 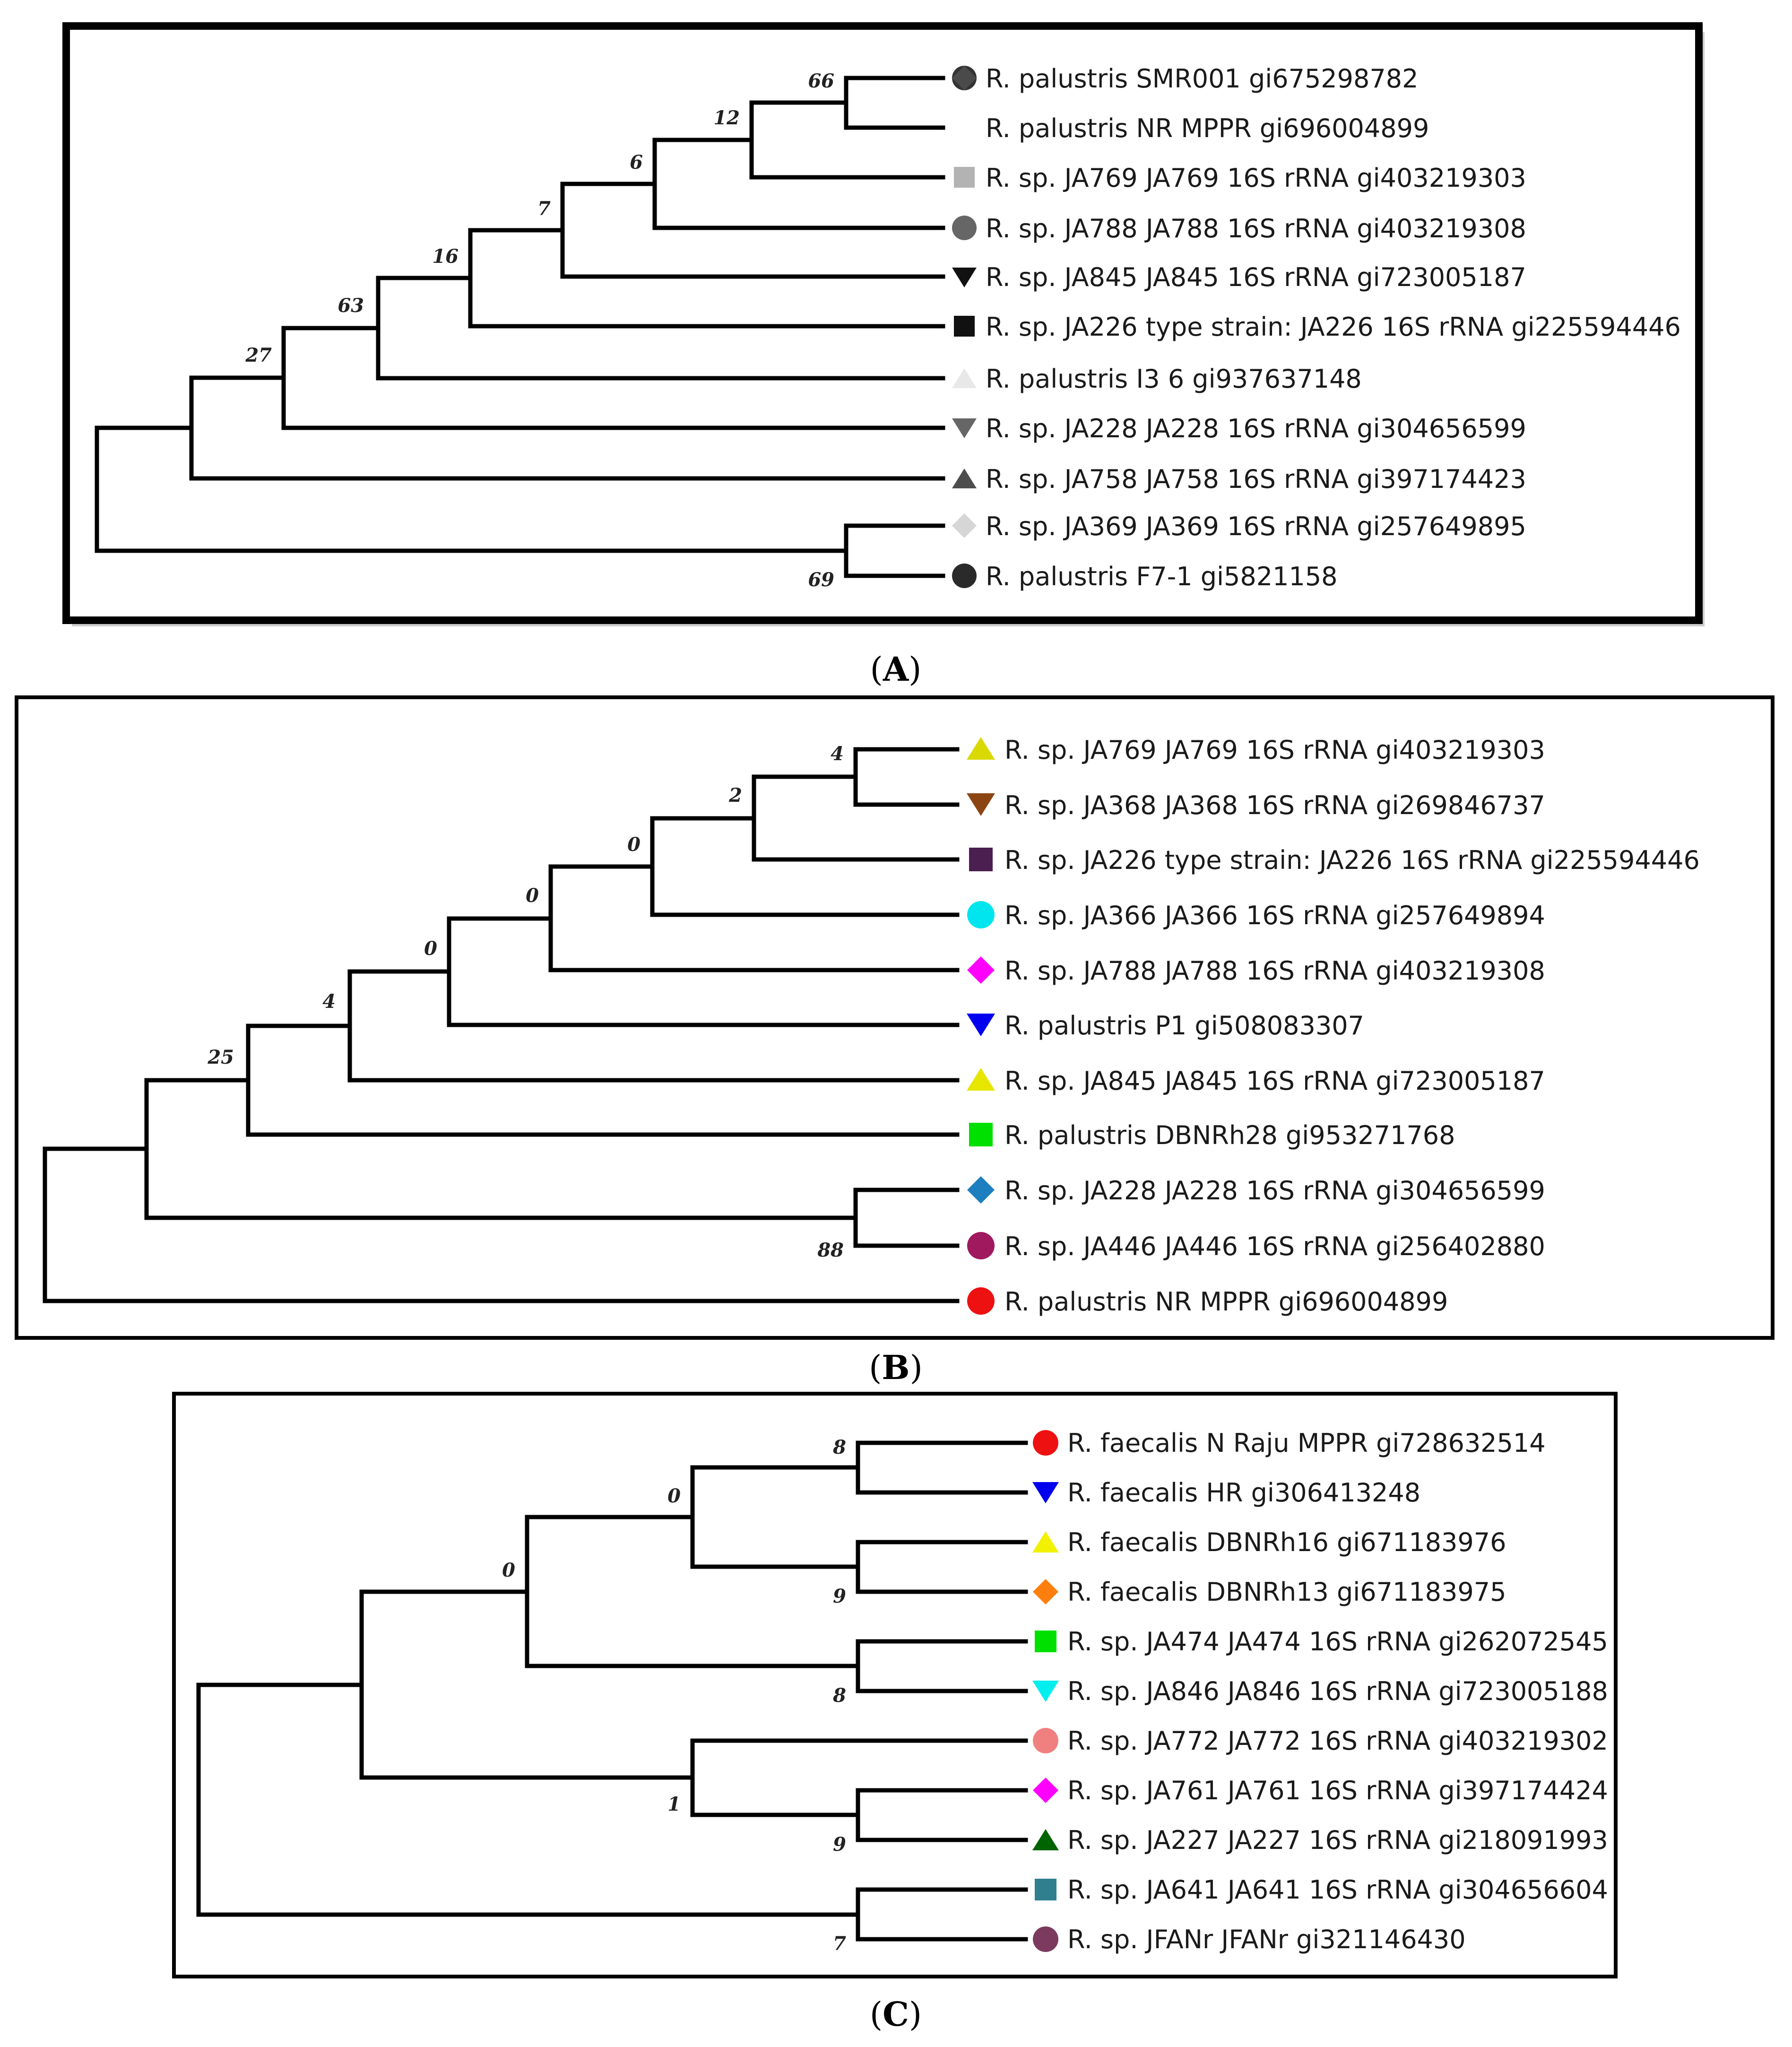 I want to click on leaf-label: R. sp. JA474 JA474 16S rRNA gi262072545, so click(x=1337, y=1642).